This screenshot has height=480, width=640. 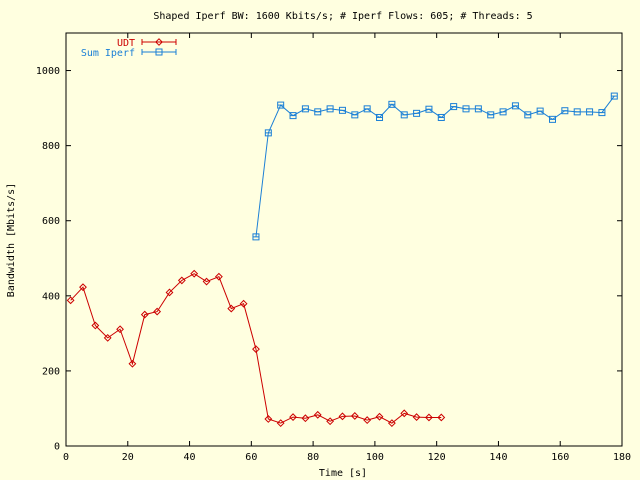 I want to click on y-tick-label: 600, so click(x=51, y=221).